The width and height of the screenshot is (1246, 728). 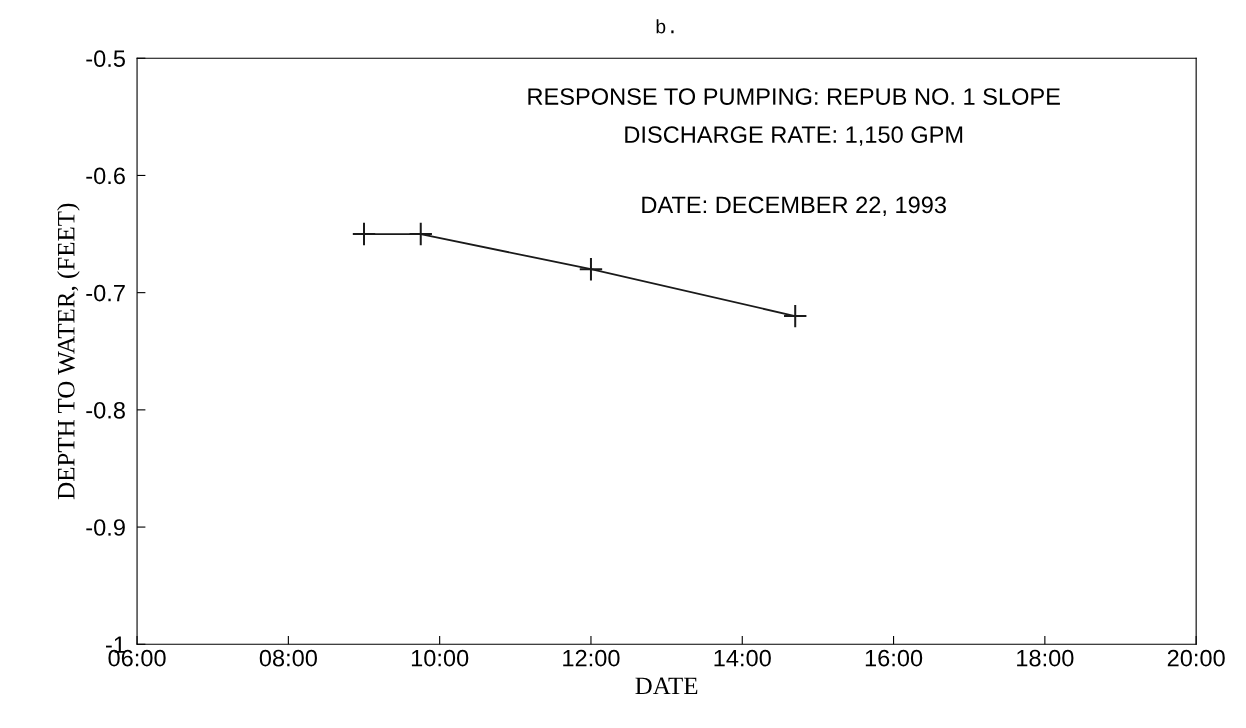 What do you see at coordinates (794, 136) in the screenshot?
I see `annotation: DISCHARGE RATE: 1,150 GPM` at bounding box center [794, 136].